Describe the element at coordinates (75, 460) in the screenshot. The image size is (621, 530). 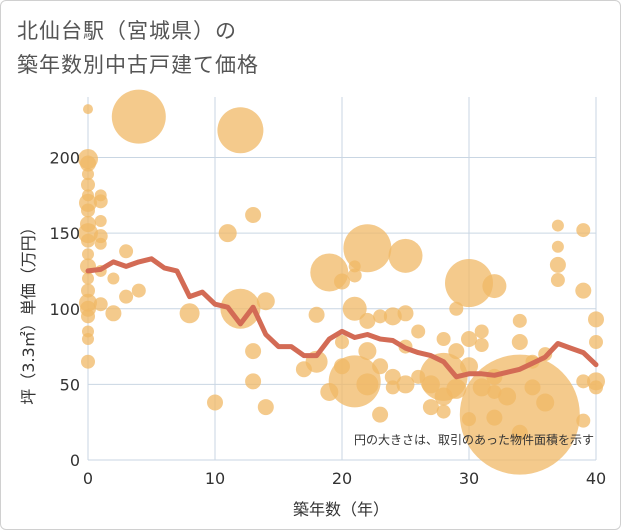
I see `y-tick-label: 0` at that location.